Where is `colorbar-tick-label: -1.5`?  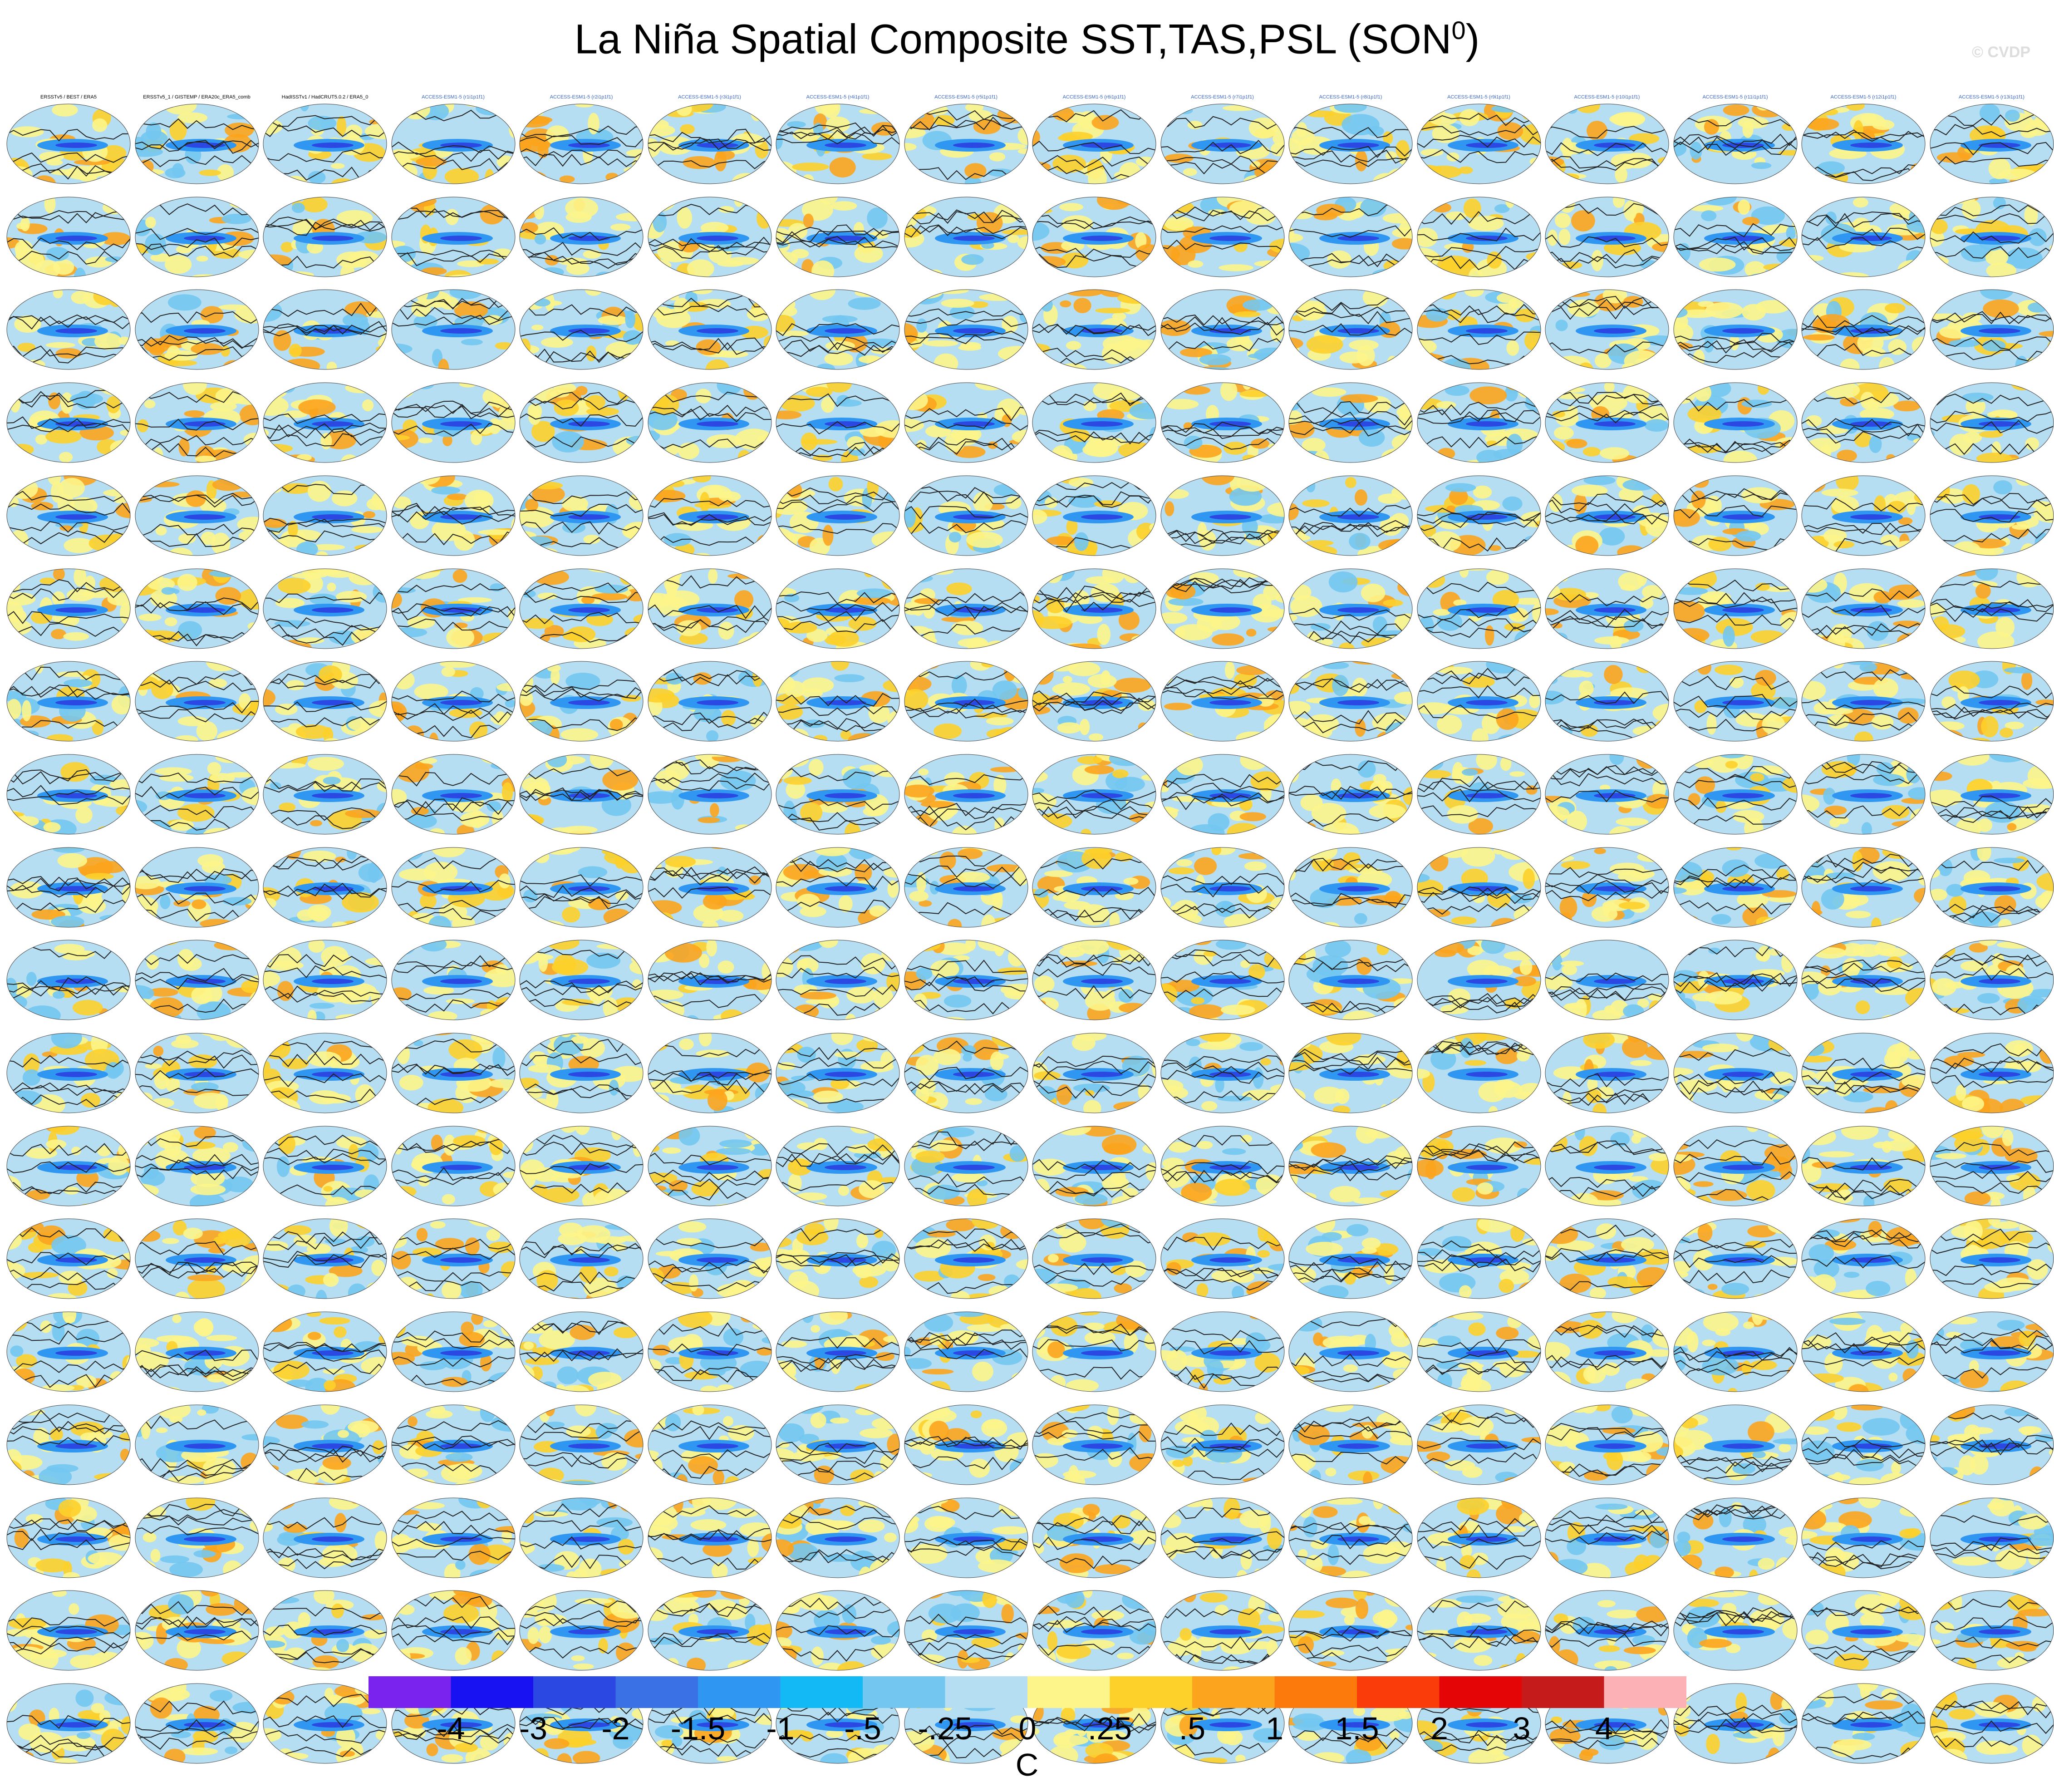
colorbar-tick-label: -1.5 is located at coordinates (698, 1728).